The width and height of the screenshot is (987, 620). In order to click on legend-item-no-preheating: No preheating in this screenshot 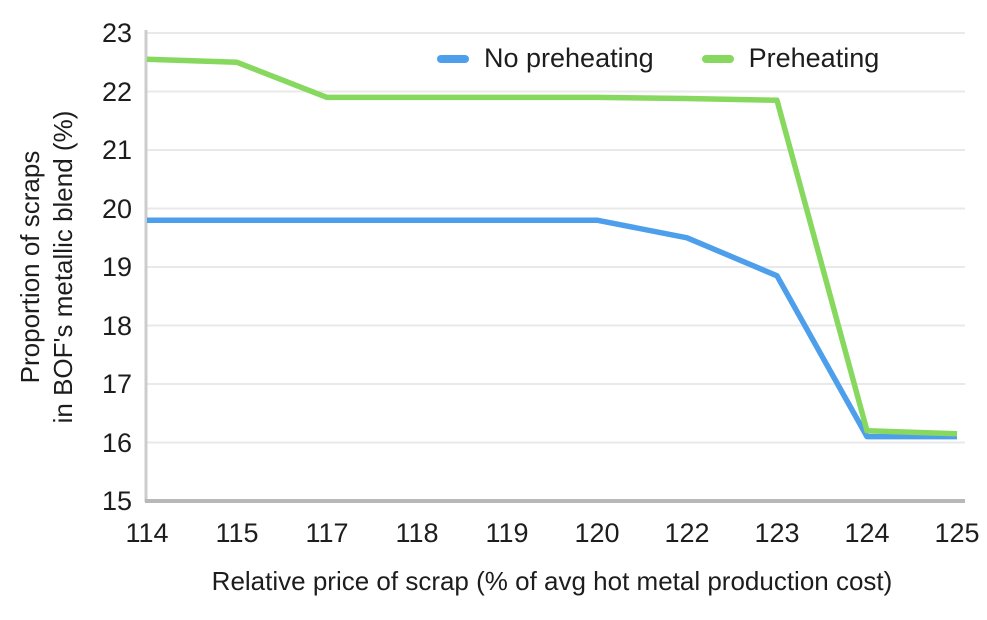, I will do `click(545, 58)`.